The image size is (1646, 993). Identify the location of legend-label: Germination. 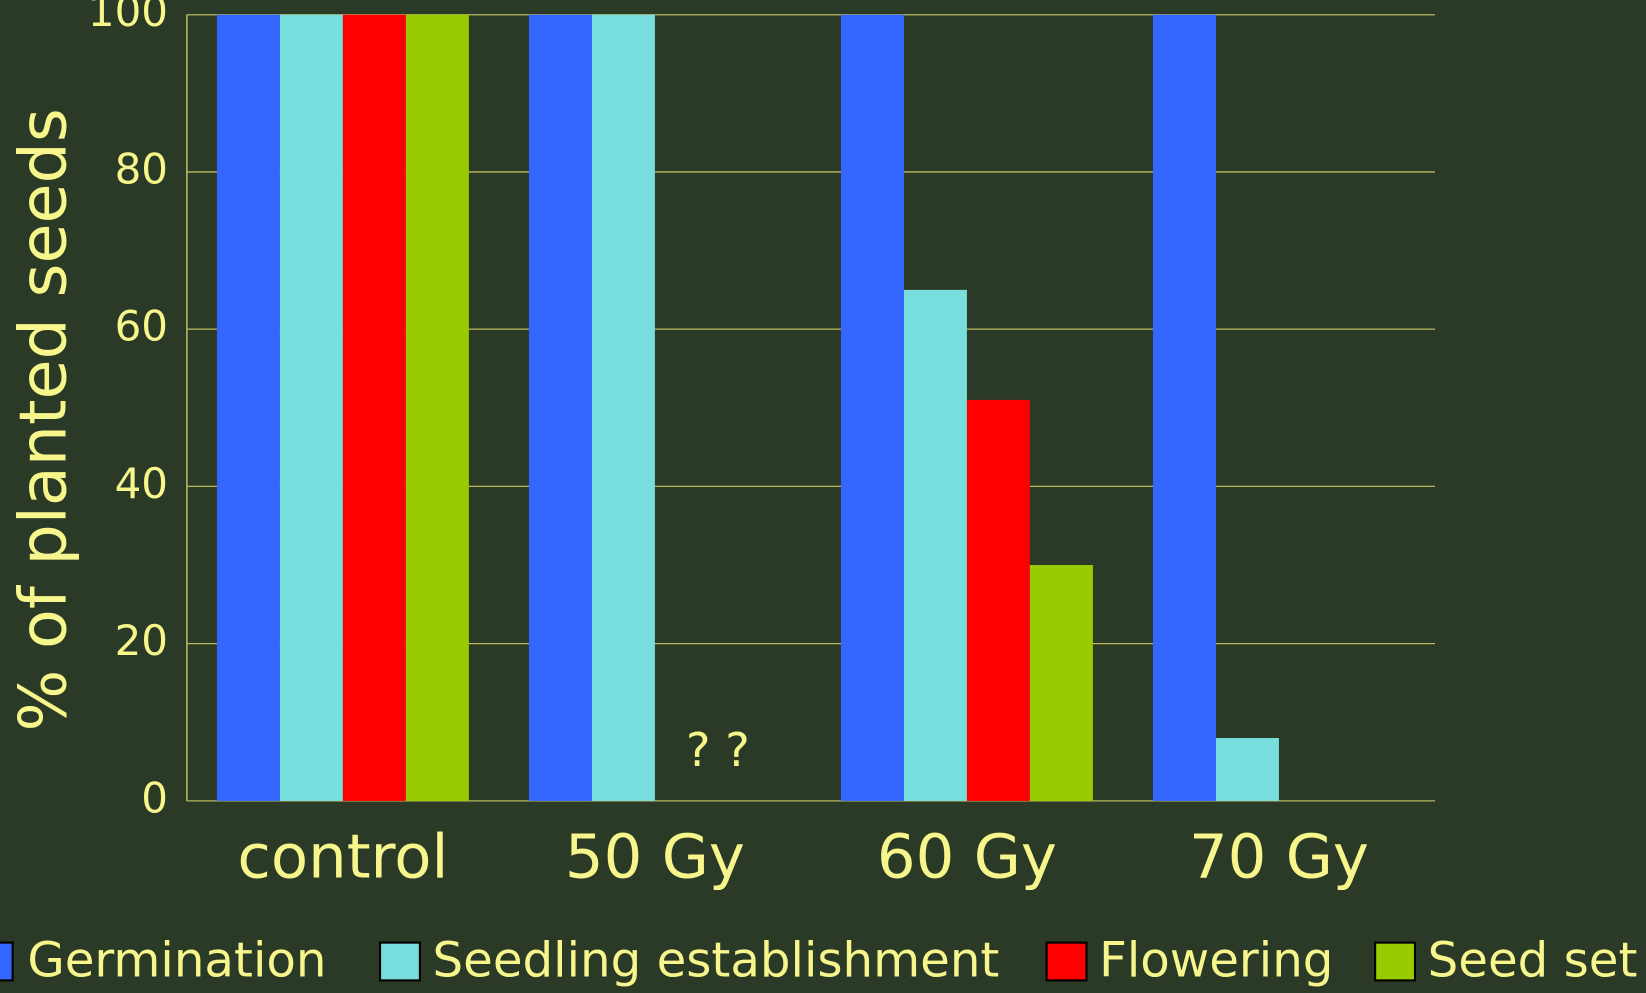
(176, 961).